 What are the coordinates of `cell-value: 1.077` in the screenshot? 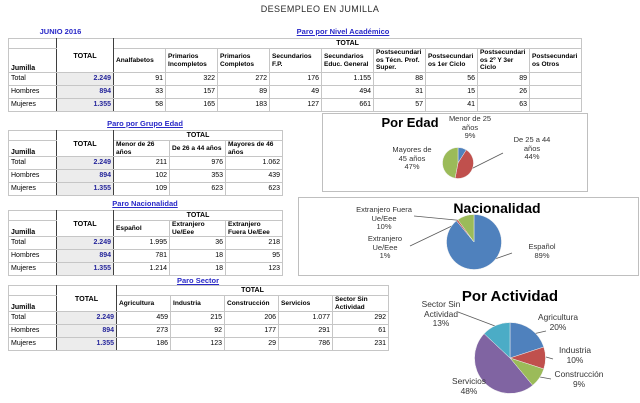 It's located at (305, 318).